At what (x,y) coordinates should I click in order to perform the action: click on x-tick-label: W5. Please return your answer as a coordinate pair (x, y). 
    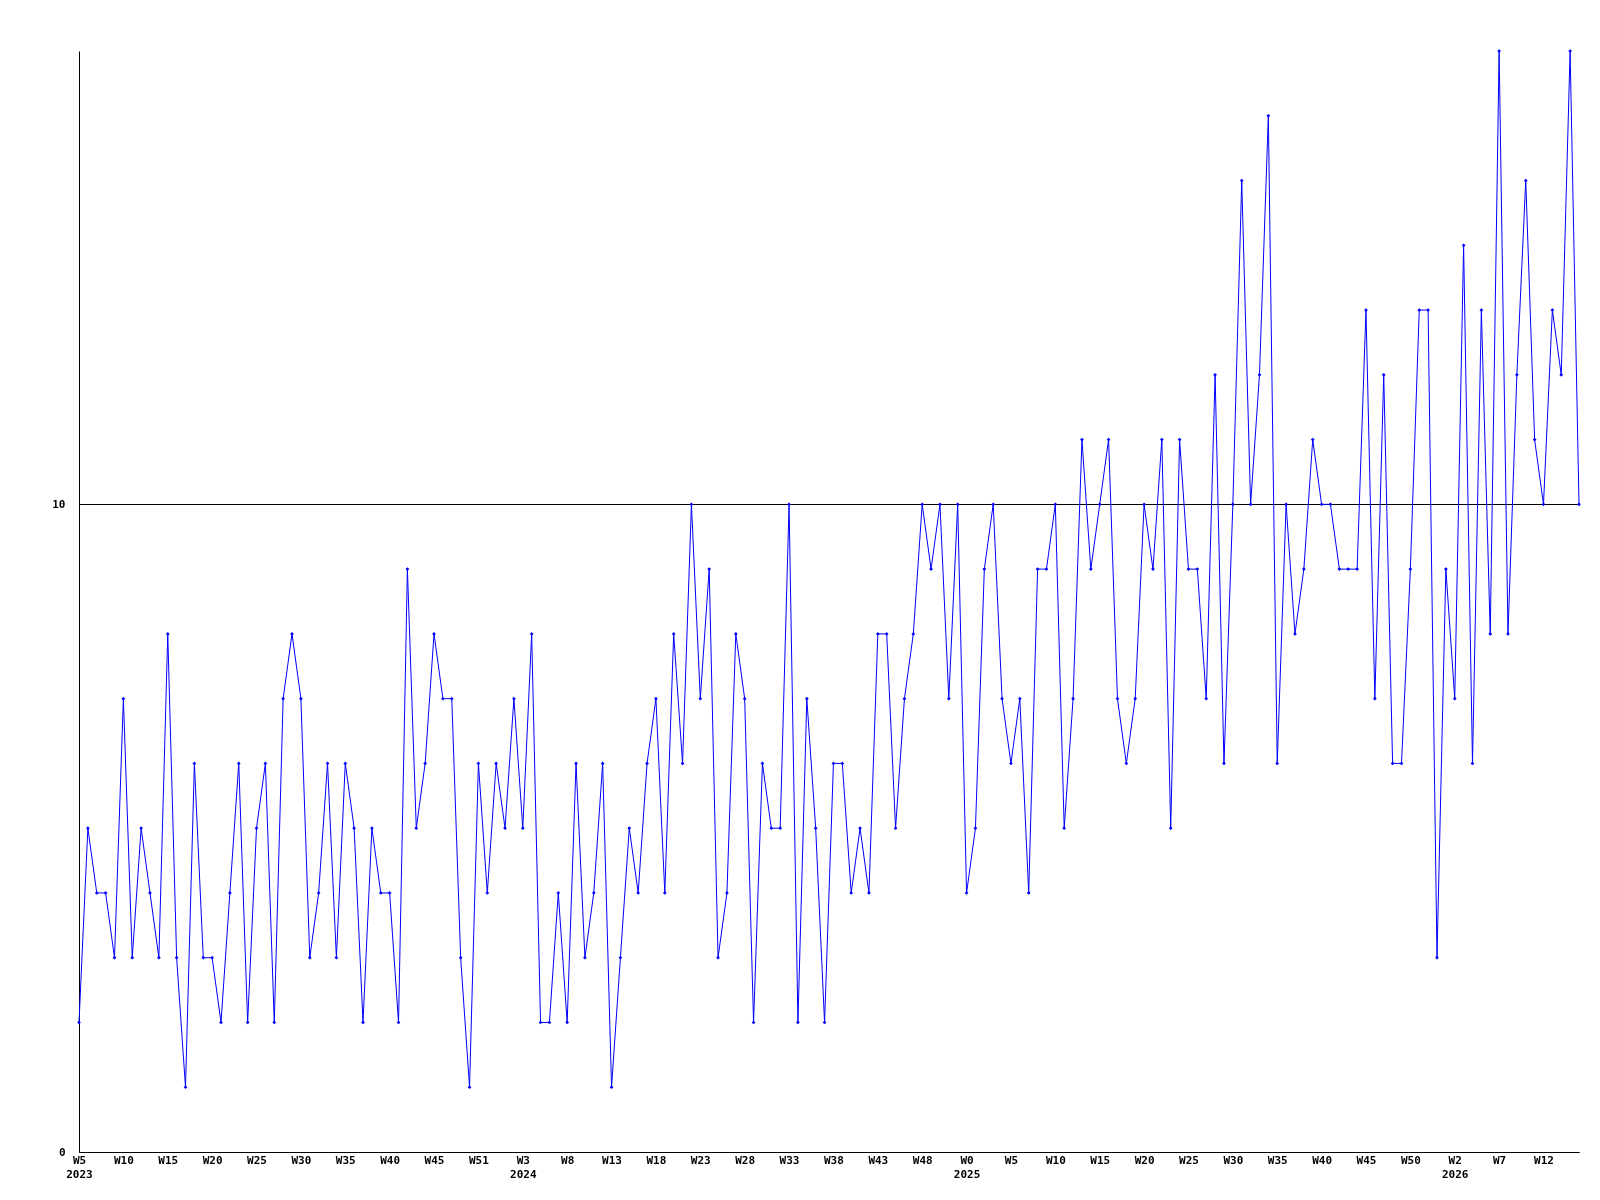
    Looking at the image, I should click on (1011, 1160).